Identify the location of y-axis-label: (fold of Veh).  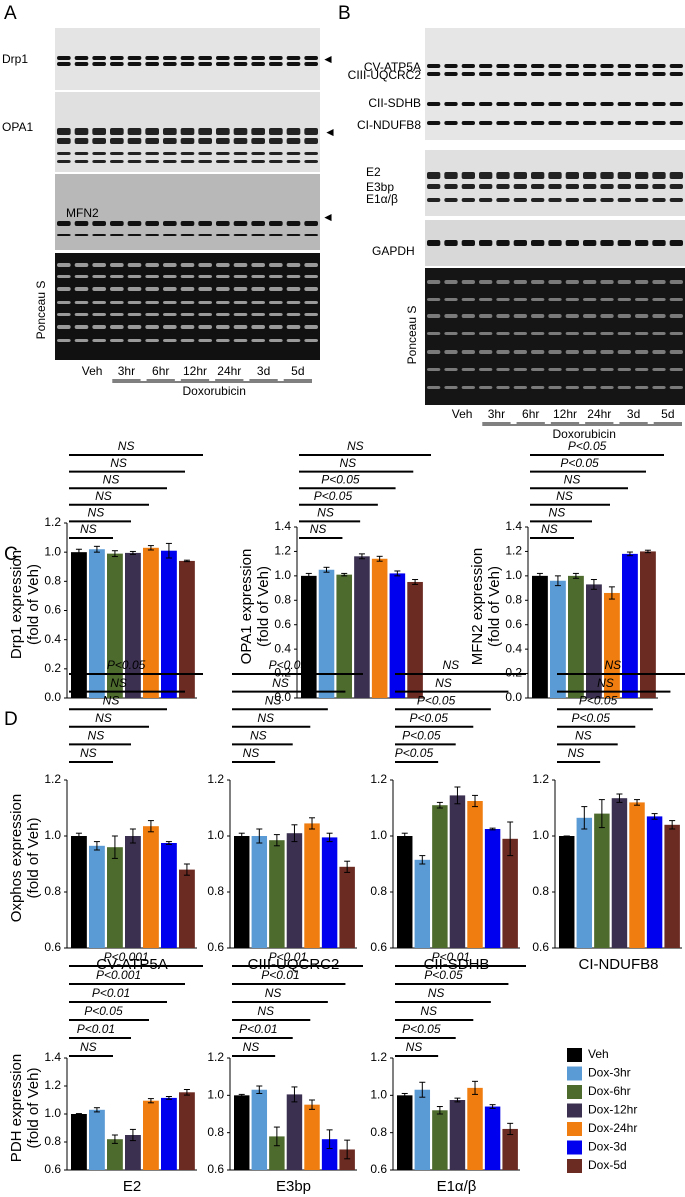
(33, 604).